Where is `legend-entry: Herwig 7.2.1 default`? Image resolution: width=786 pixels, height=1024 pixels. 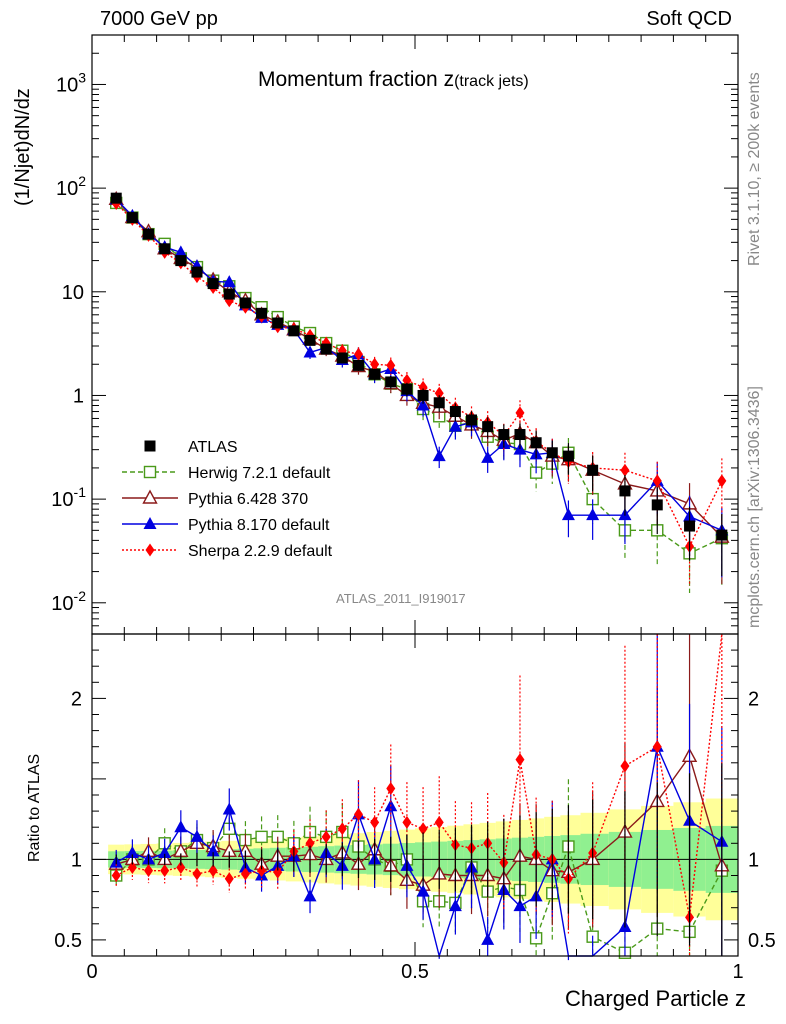
legend-entry: Herwig 7.2.1 default is located at coordinates (226, 473).